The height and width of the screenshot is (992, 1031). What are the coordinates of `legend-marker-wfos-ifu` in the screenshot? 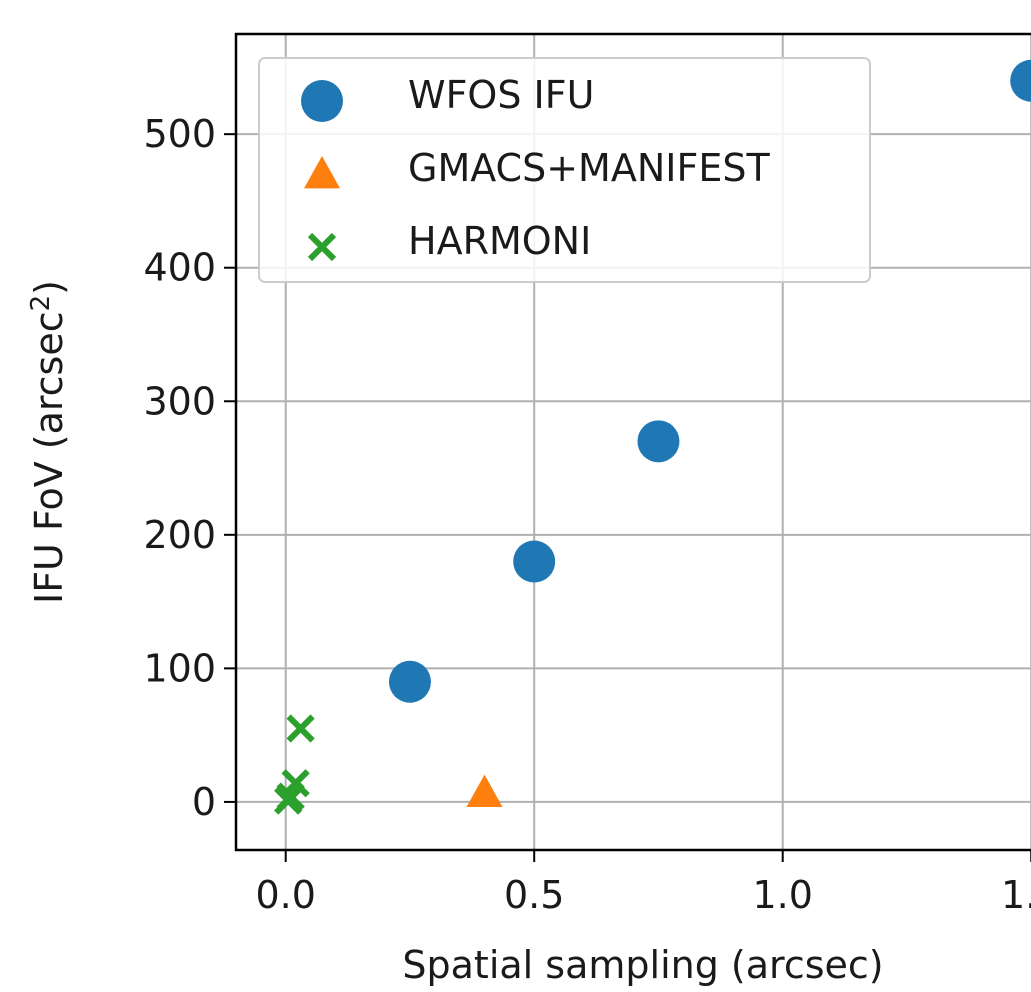 It's located at (322, 101).